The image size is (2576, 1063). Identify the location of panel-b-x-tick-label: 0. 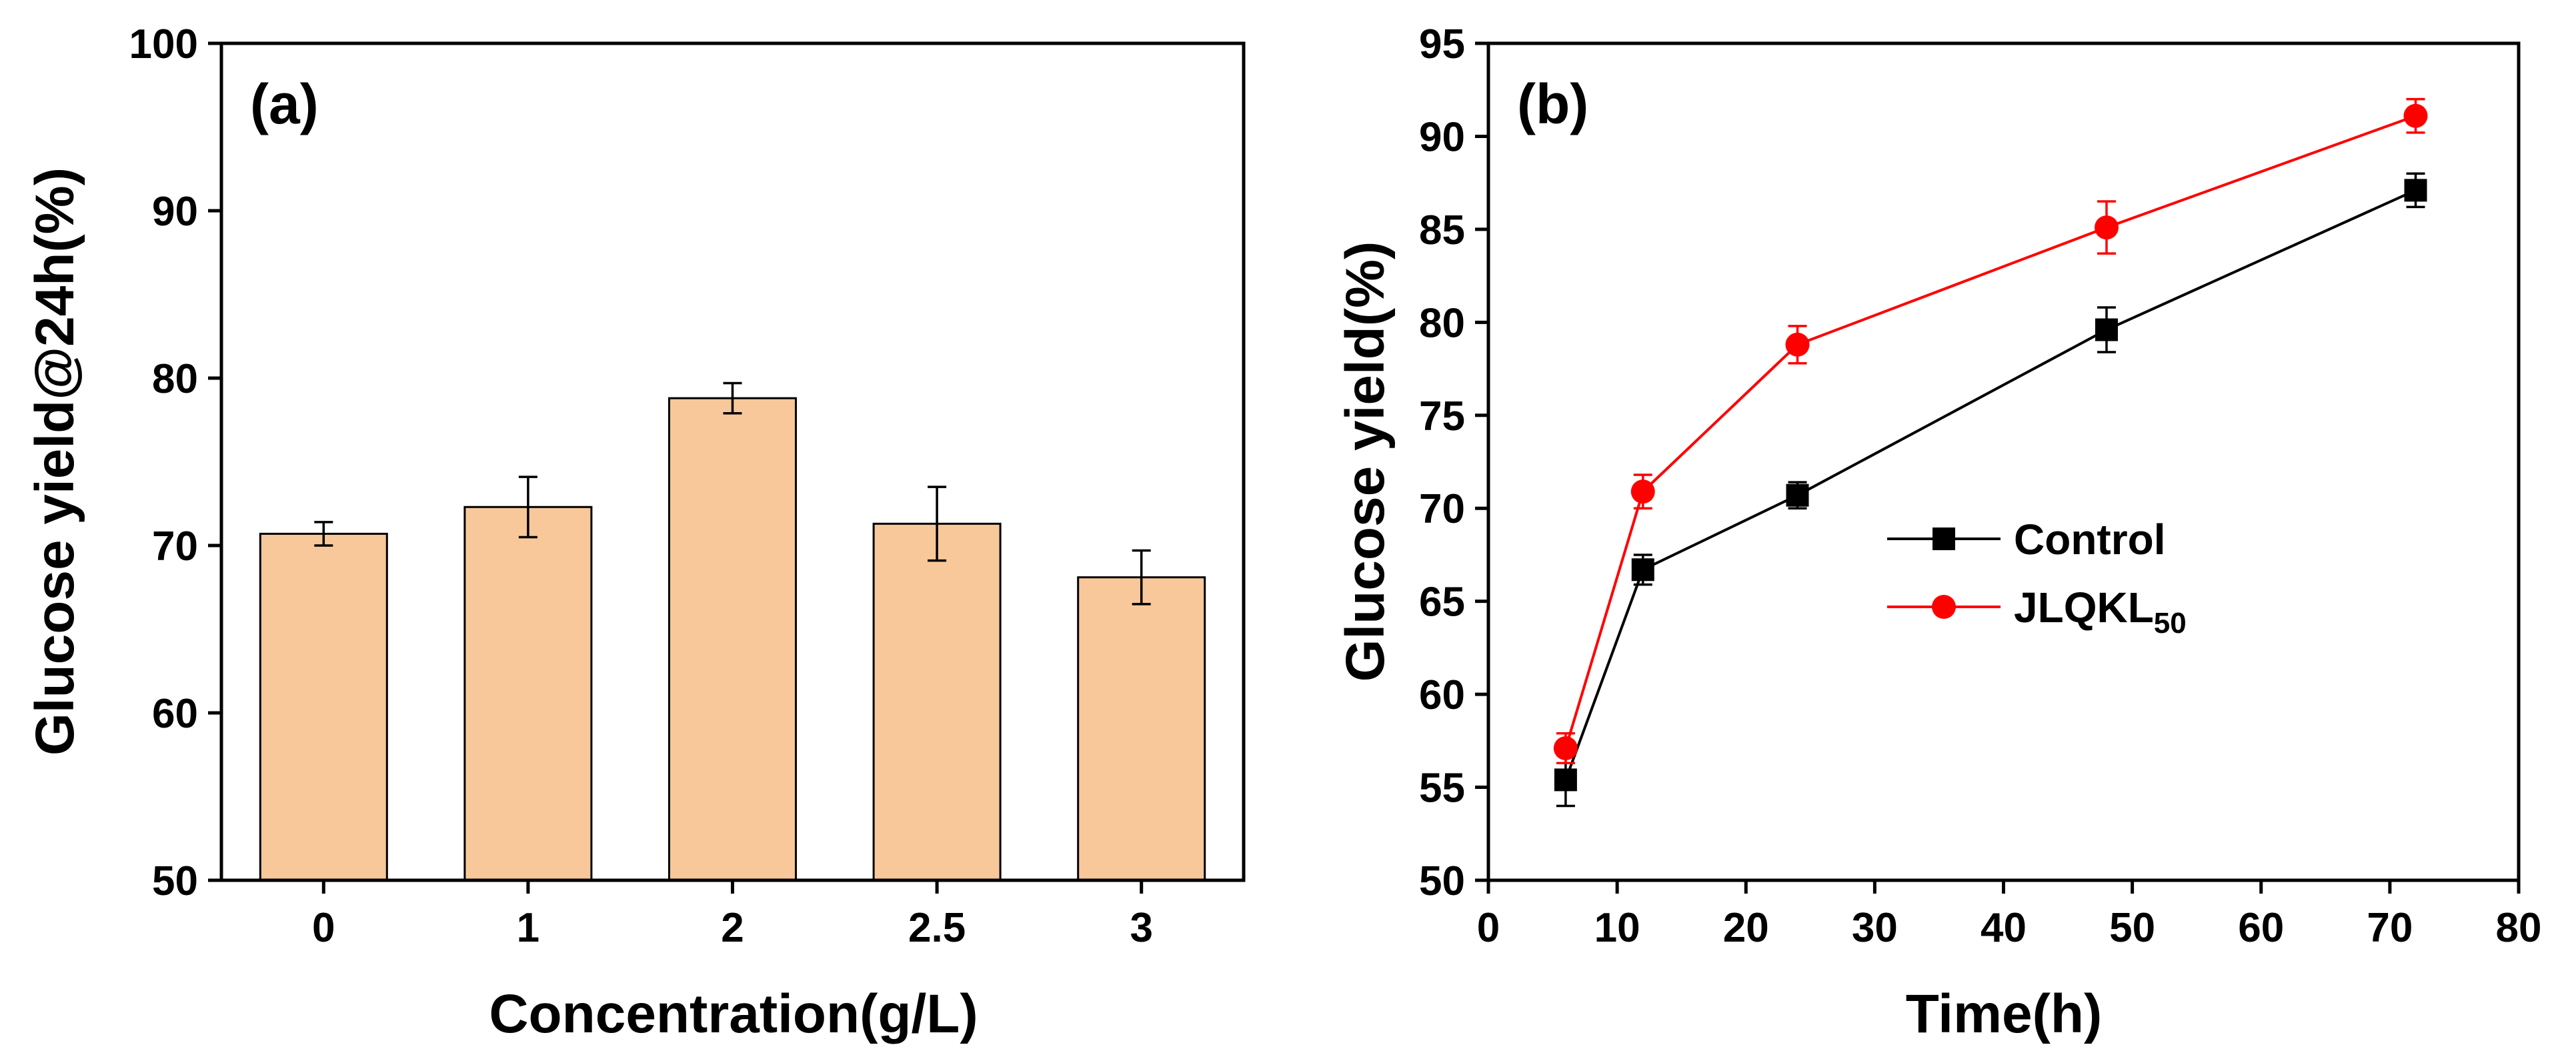
(1488, 928).